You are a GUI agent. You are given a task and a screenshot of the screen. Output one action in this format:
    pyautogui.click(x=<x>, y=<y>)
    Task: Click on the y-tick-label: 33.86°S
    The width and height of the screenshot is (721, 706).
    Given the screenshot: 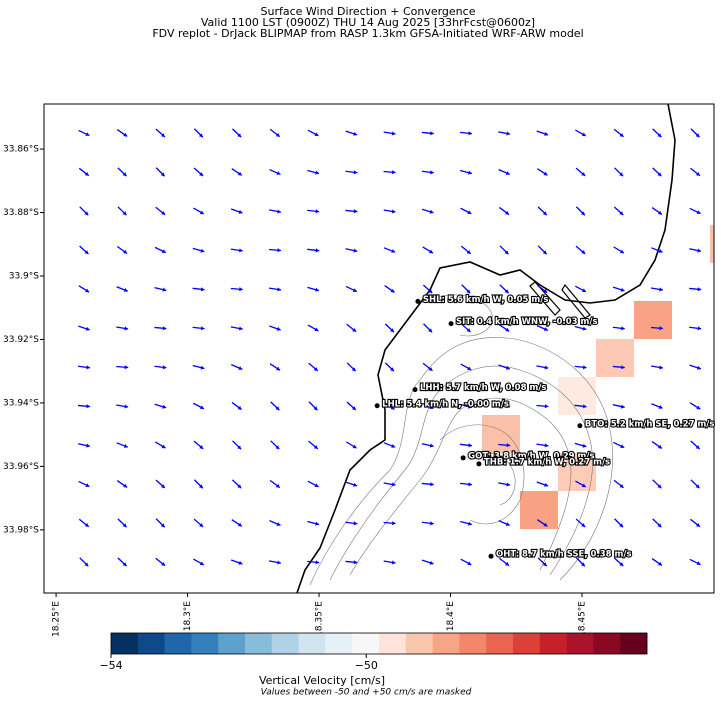 What is the action you would take?
    pyautogui.click(x=21, y=150)
    